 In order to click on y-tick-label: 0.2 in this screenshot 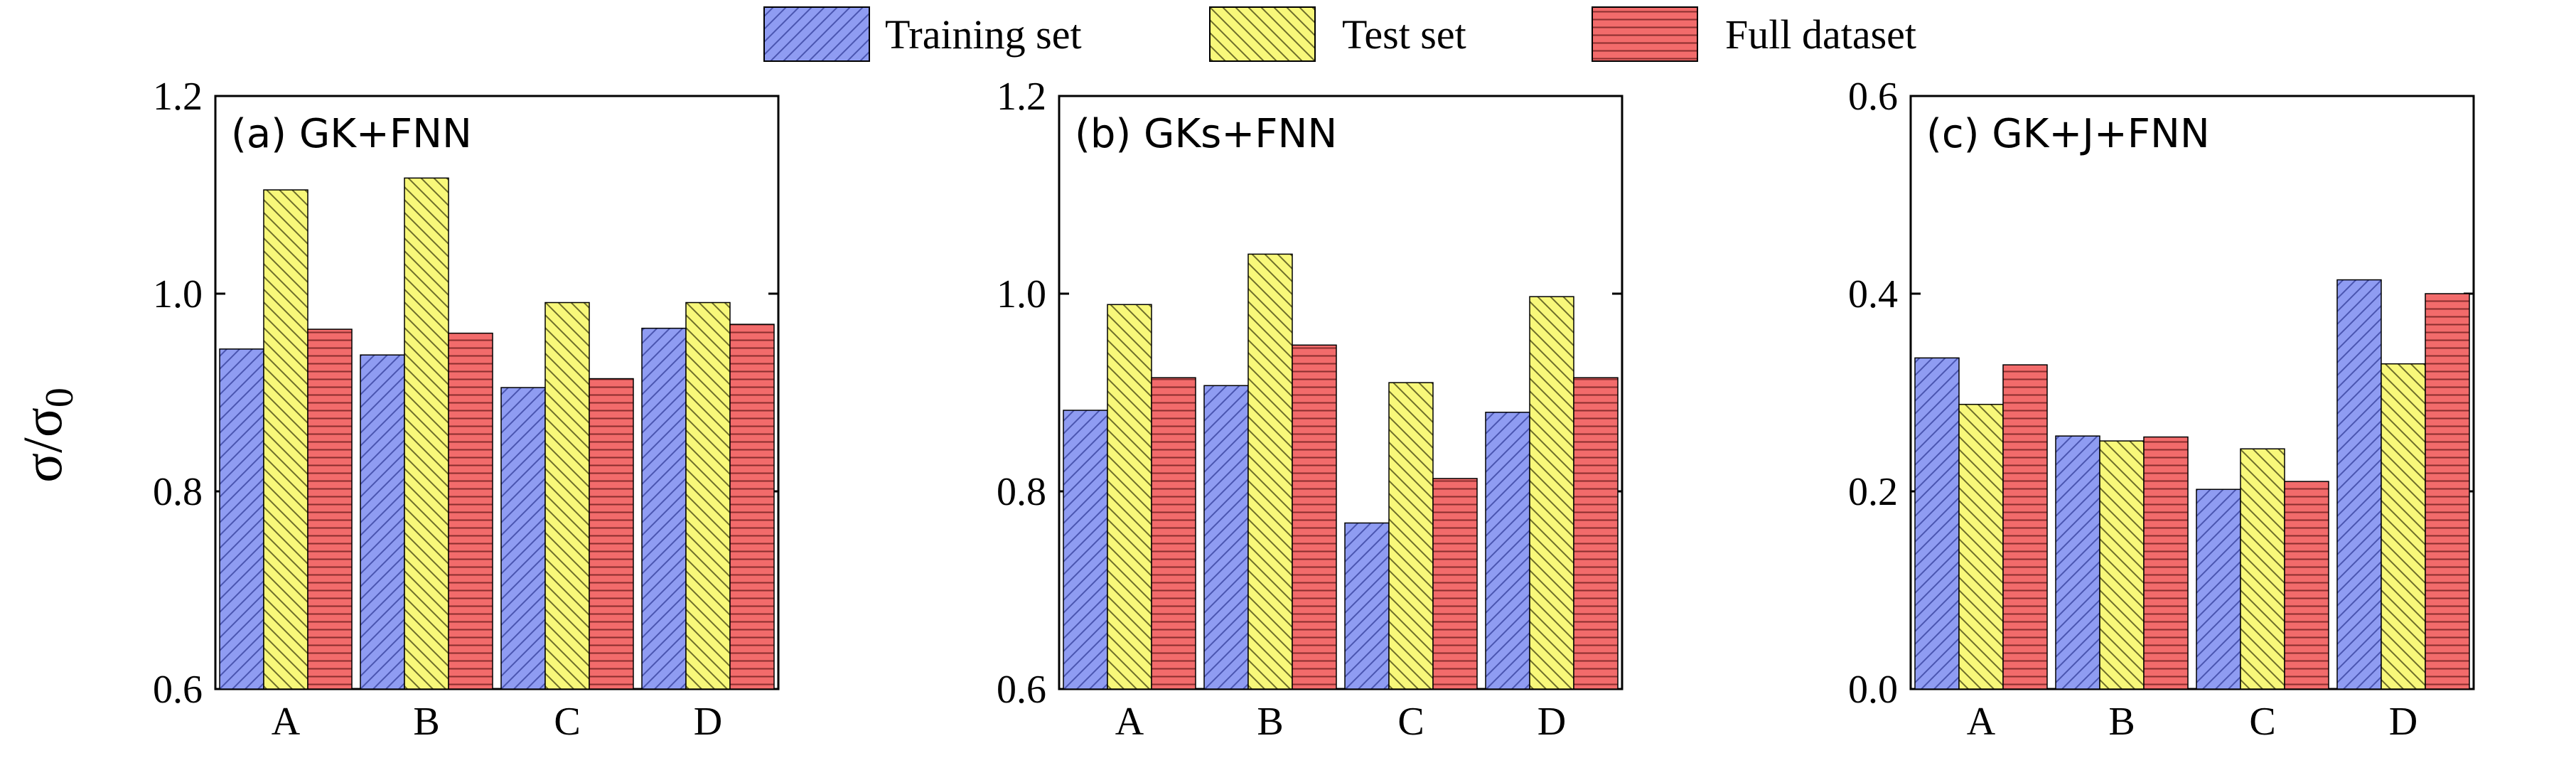, I will do `click(1873, 492)`.